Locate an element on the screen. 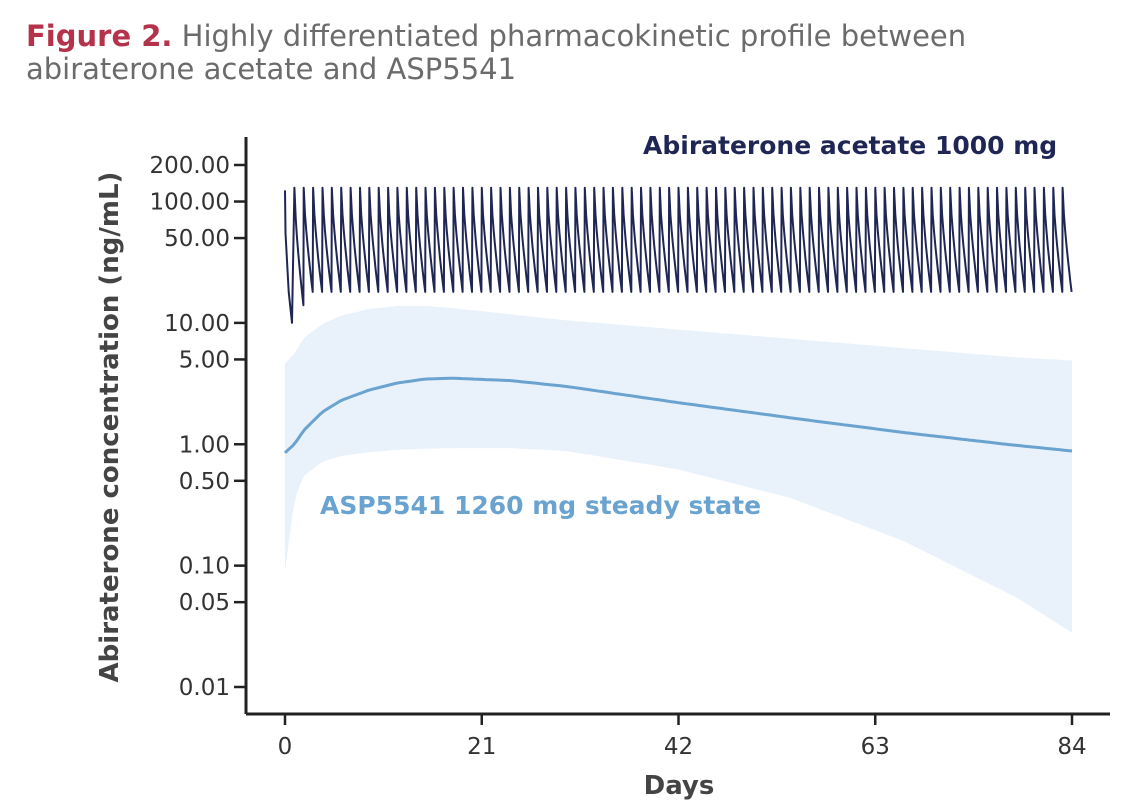 This screenshot has height=806, width=1134. y-axis-title: Abiraterone concentration (ng/mL) is located at coordinates (110, 427).